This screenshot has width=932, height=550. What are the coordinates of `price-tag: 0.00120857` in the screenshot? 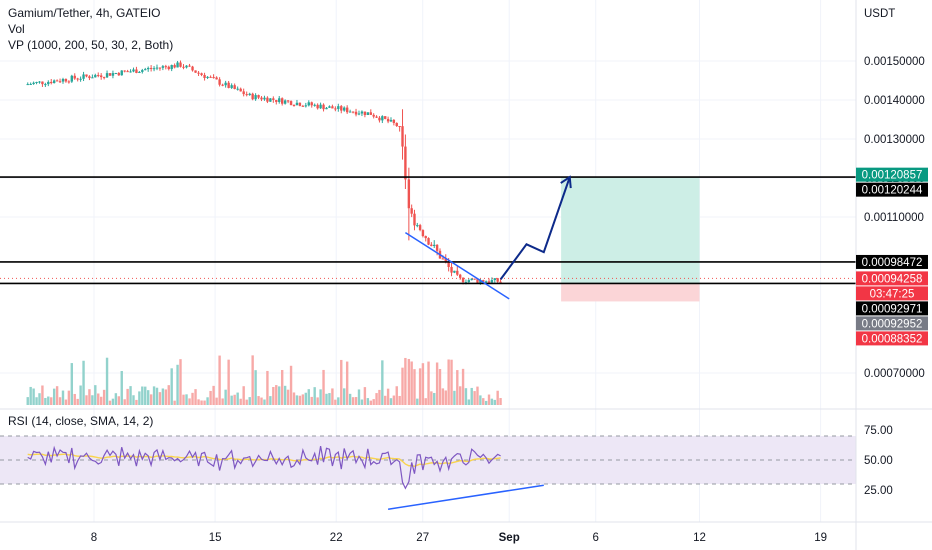 It's located at (892, 174).